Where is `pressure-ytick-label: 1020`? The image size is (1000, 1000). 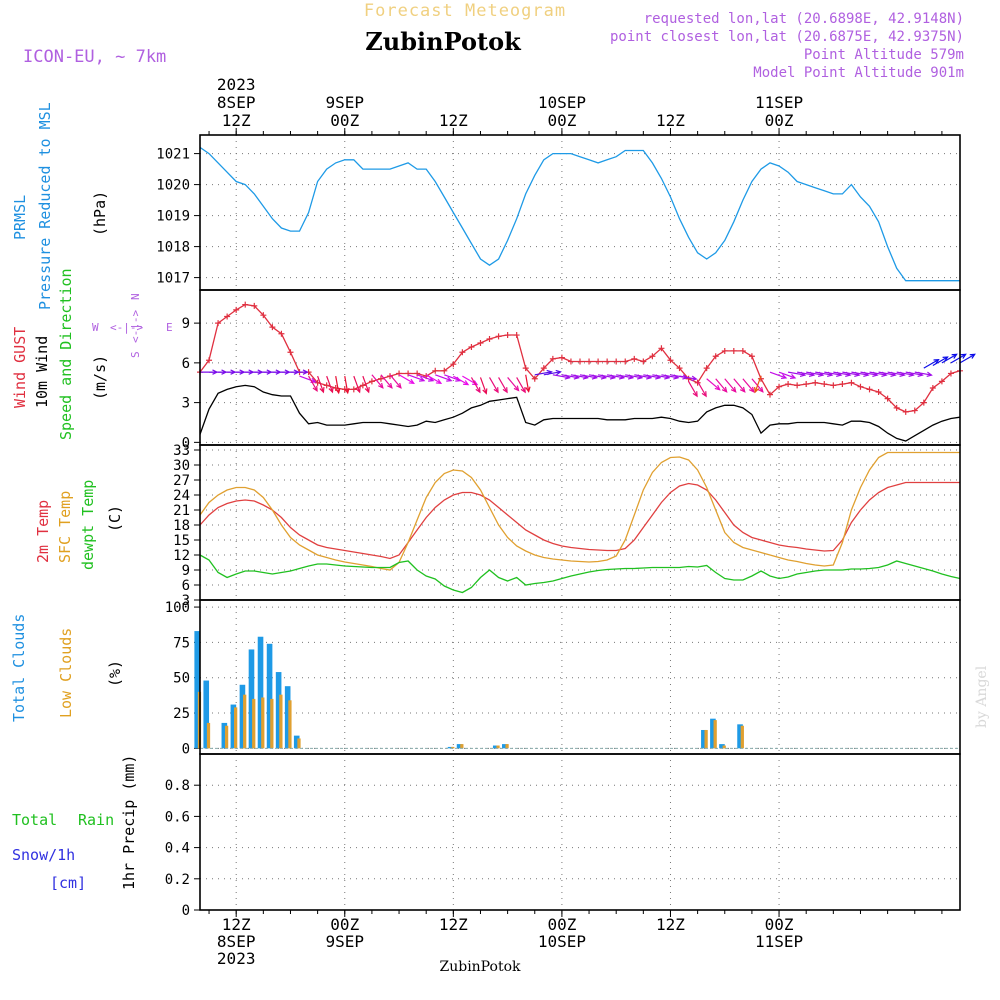 pressure-ytick-label: 1020 is located at coordinates (173, 186).